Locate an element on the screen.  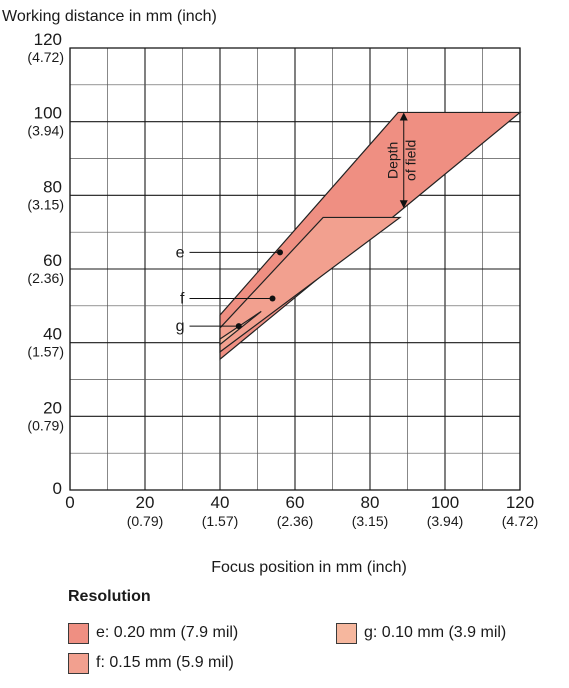
x-tick-sublabel: (2.36) is located at coordinates (295, 521).